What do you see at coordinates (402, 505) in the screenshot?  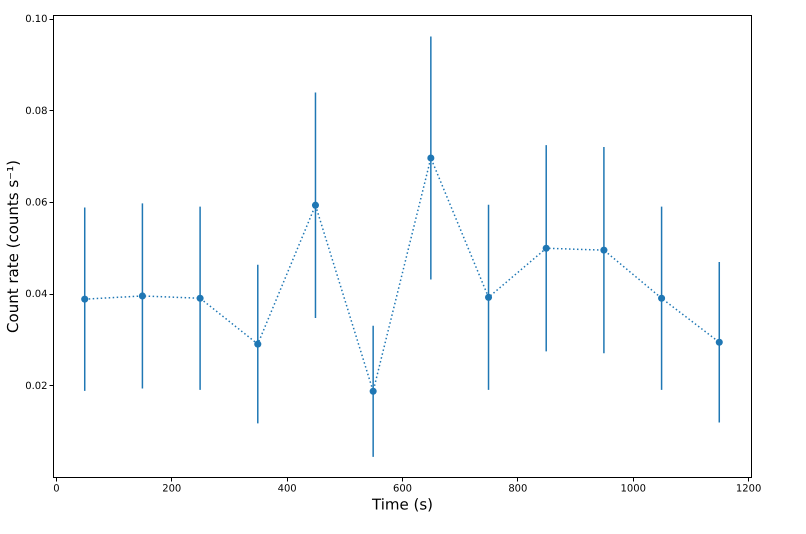 I see `x-axis-title: Time (s)` at bounding box center [402, 505].